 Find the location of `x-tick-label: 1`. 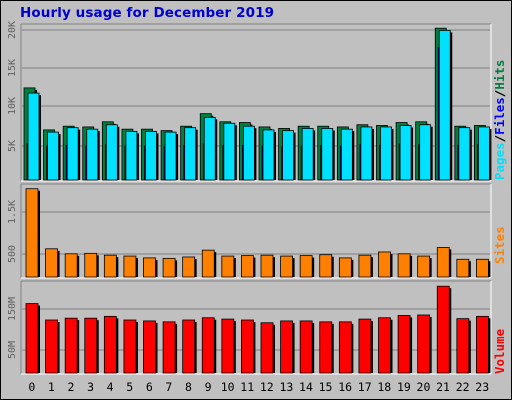

x-tick-label: 1 is located at coordinates (51, 387).